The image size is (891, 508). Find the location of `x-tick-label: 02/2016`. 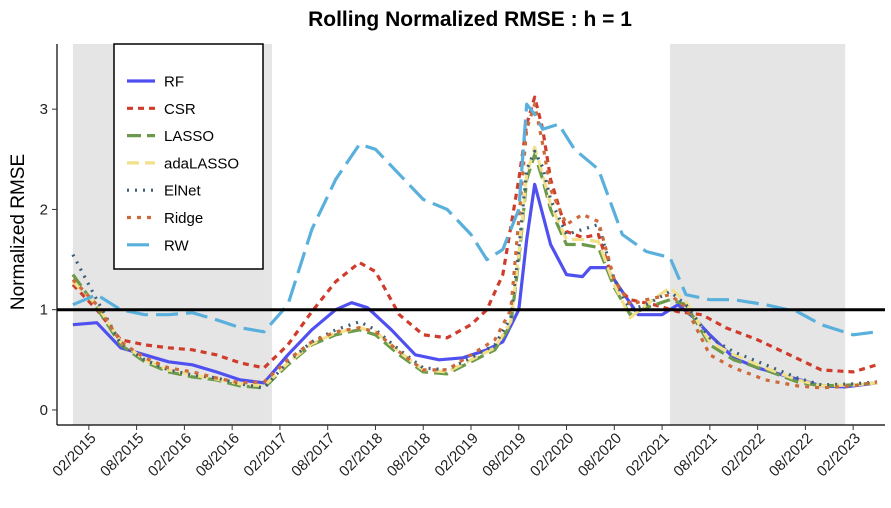

x-tick-label: 02/2016 is located at coordinates (170, 455).